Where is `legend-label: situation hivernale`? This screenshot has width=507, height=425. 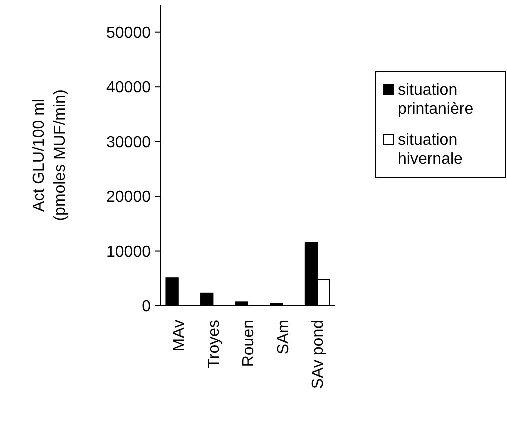
legend-label: situation hivernale is located at coordinates (431, 150).